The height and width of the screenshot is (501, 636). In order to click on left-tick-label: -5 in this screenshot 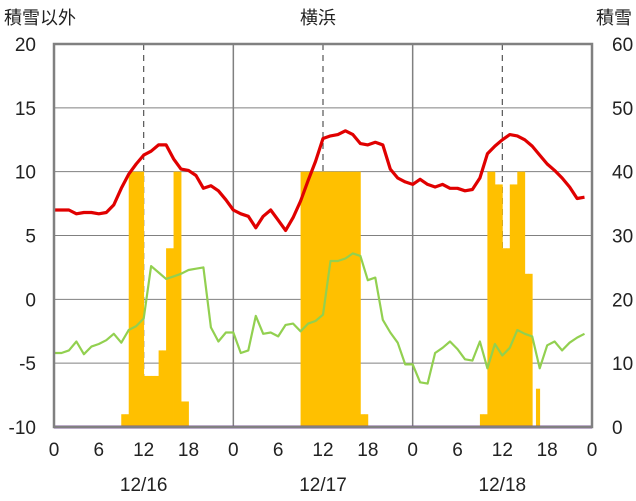, I will do `click(27, 364)`.